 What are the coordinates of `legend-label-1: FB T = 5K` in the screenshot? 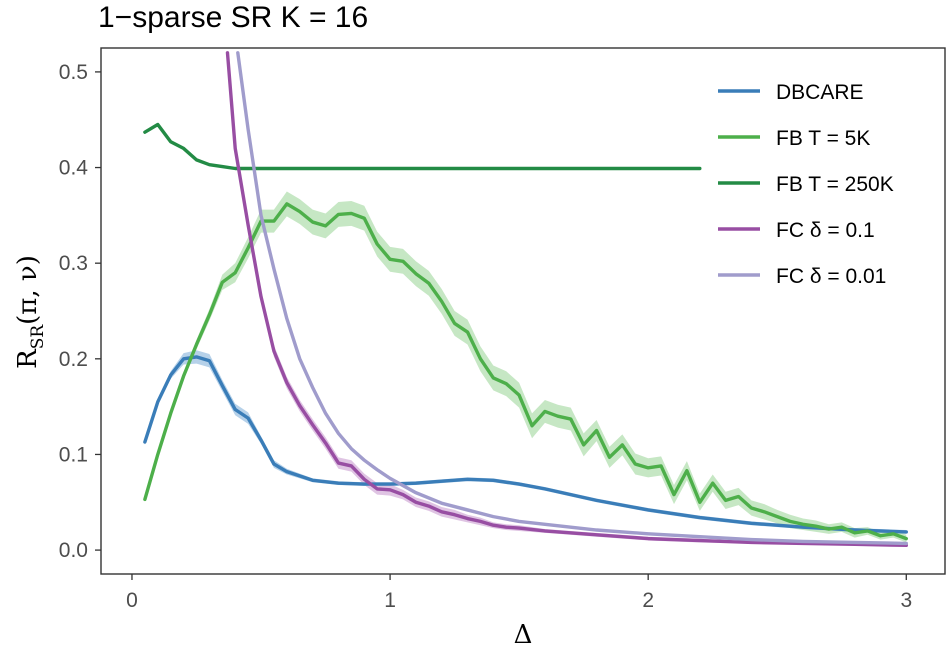 It's located at (823, 138).